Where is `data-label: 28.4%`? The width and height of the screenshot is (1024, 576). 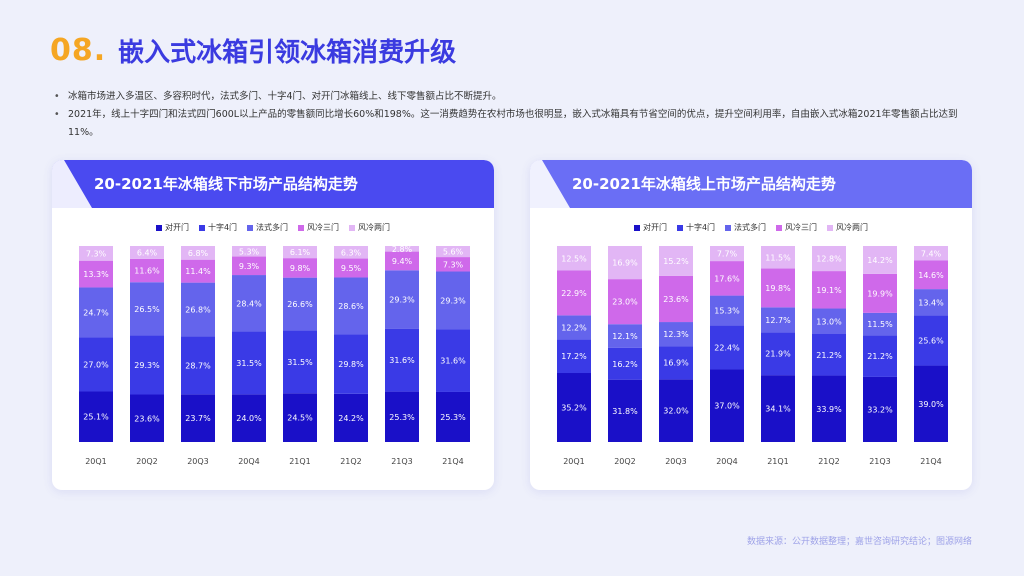
data-label: 28.4% is located at coordinates (249, 303).